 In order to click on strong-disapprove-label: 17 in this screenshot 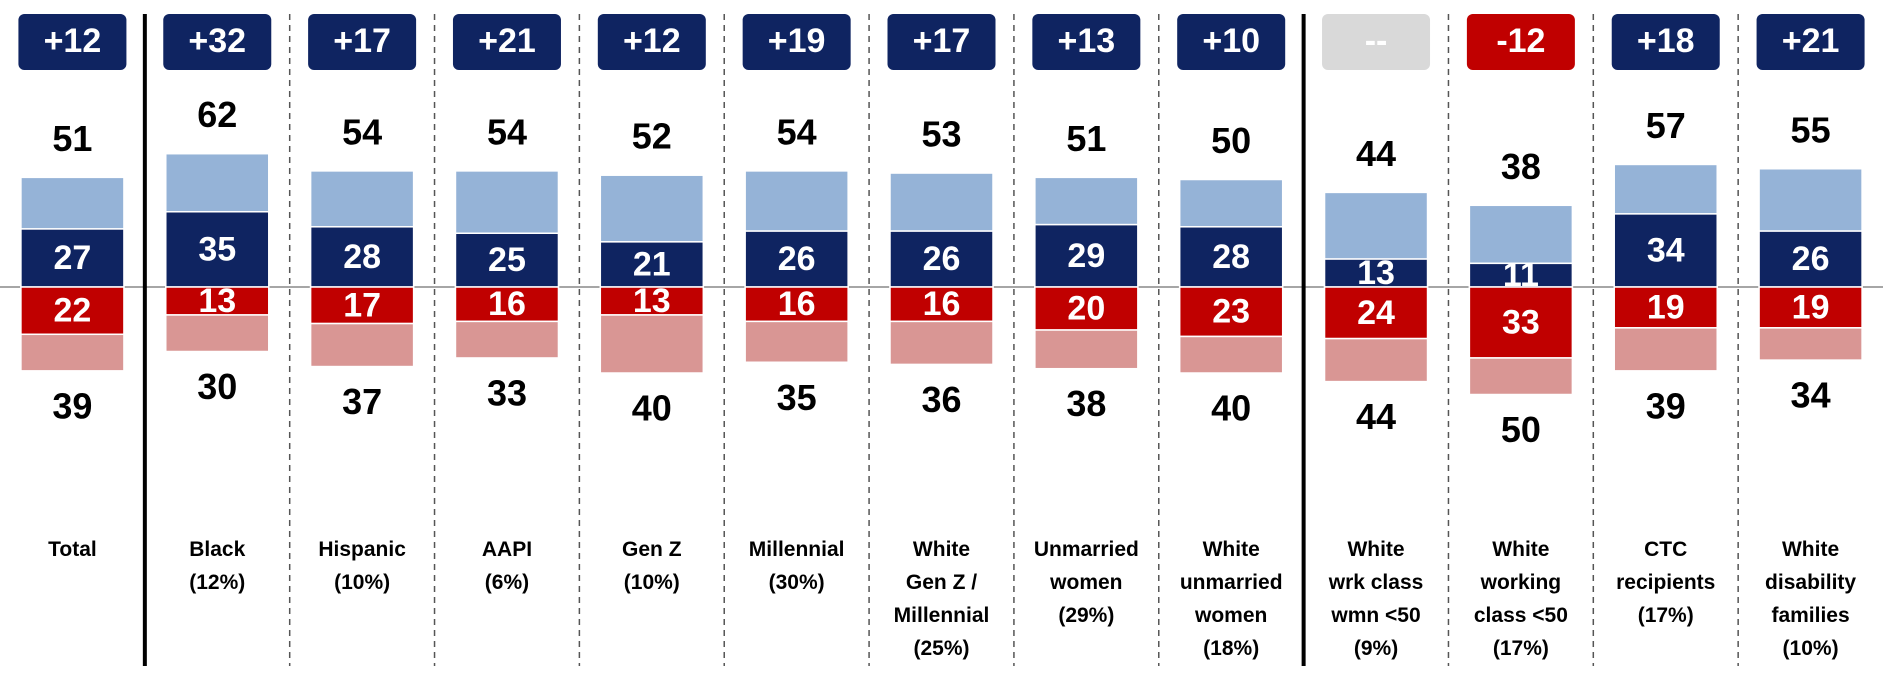, I will do `click(362, 305)`.